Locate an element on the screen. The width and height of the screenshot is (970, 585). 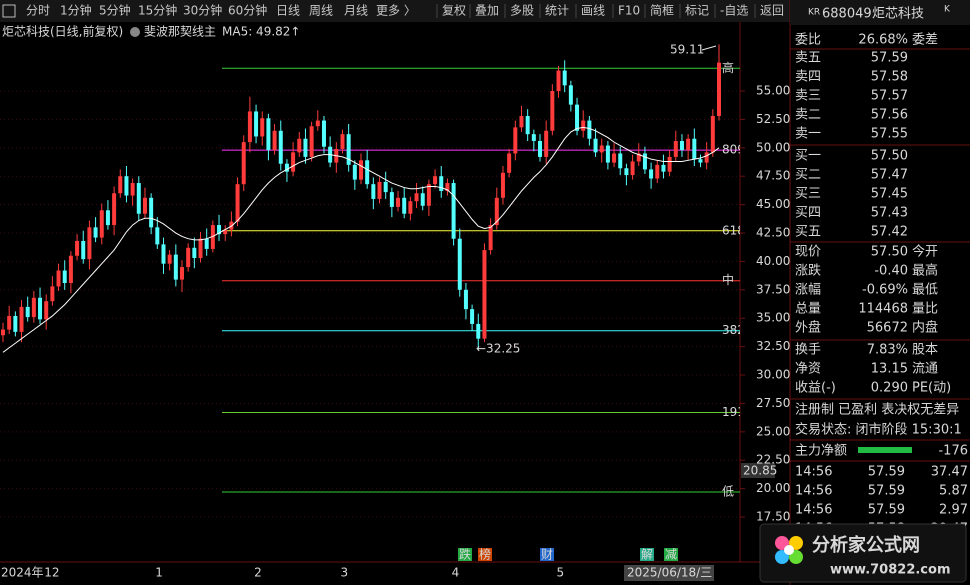
cursor-date: 2025/06/18/三 is located at coordinates (669, 573).